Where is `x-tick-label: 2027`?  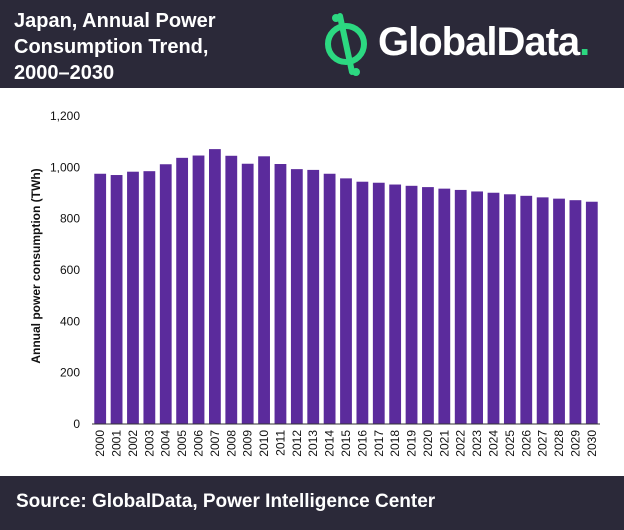
x-tick-label: 2027 is located at coordinates (543, 443).